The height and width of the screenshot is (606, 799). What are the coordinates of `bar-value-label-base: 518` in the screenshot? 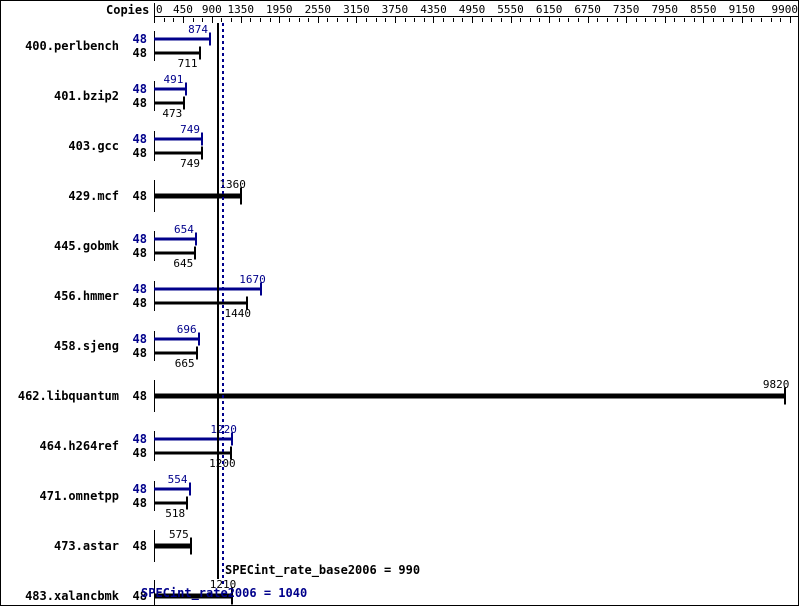 It's located at (175, 513).